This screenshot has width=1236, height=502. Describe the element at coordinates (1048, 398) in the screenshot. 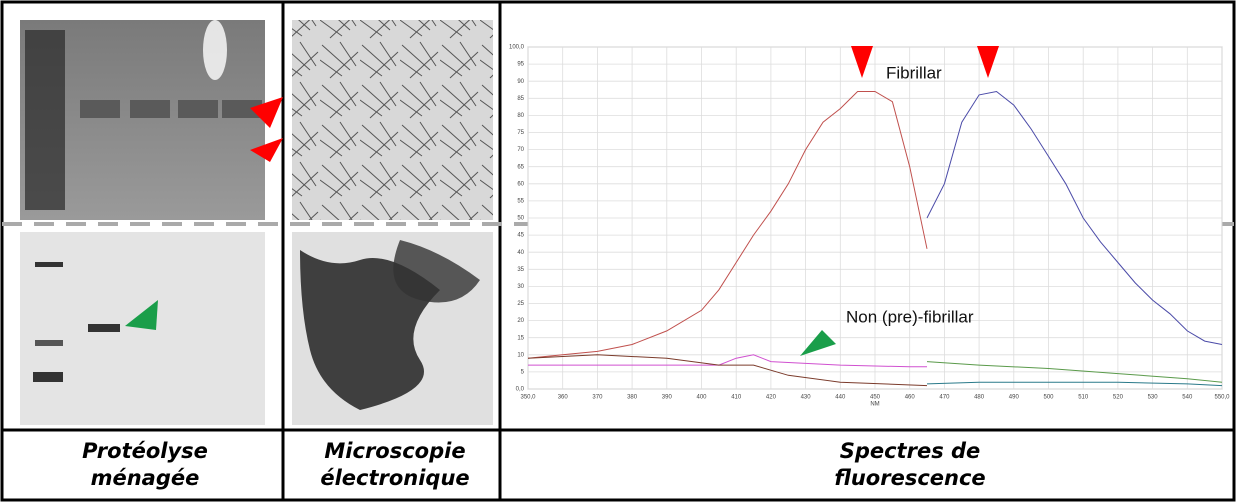

I see `x-tick-label: 500` at that location.